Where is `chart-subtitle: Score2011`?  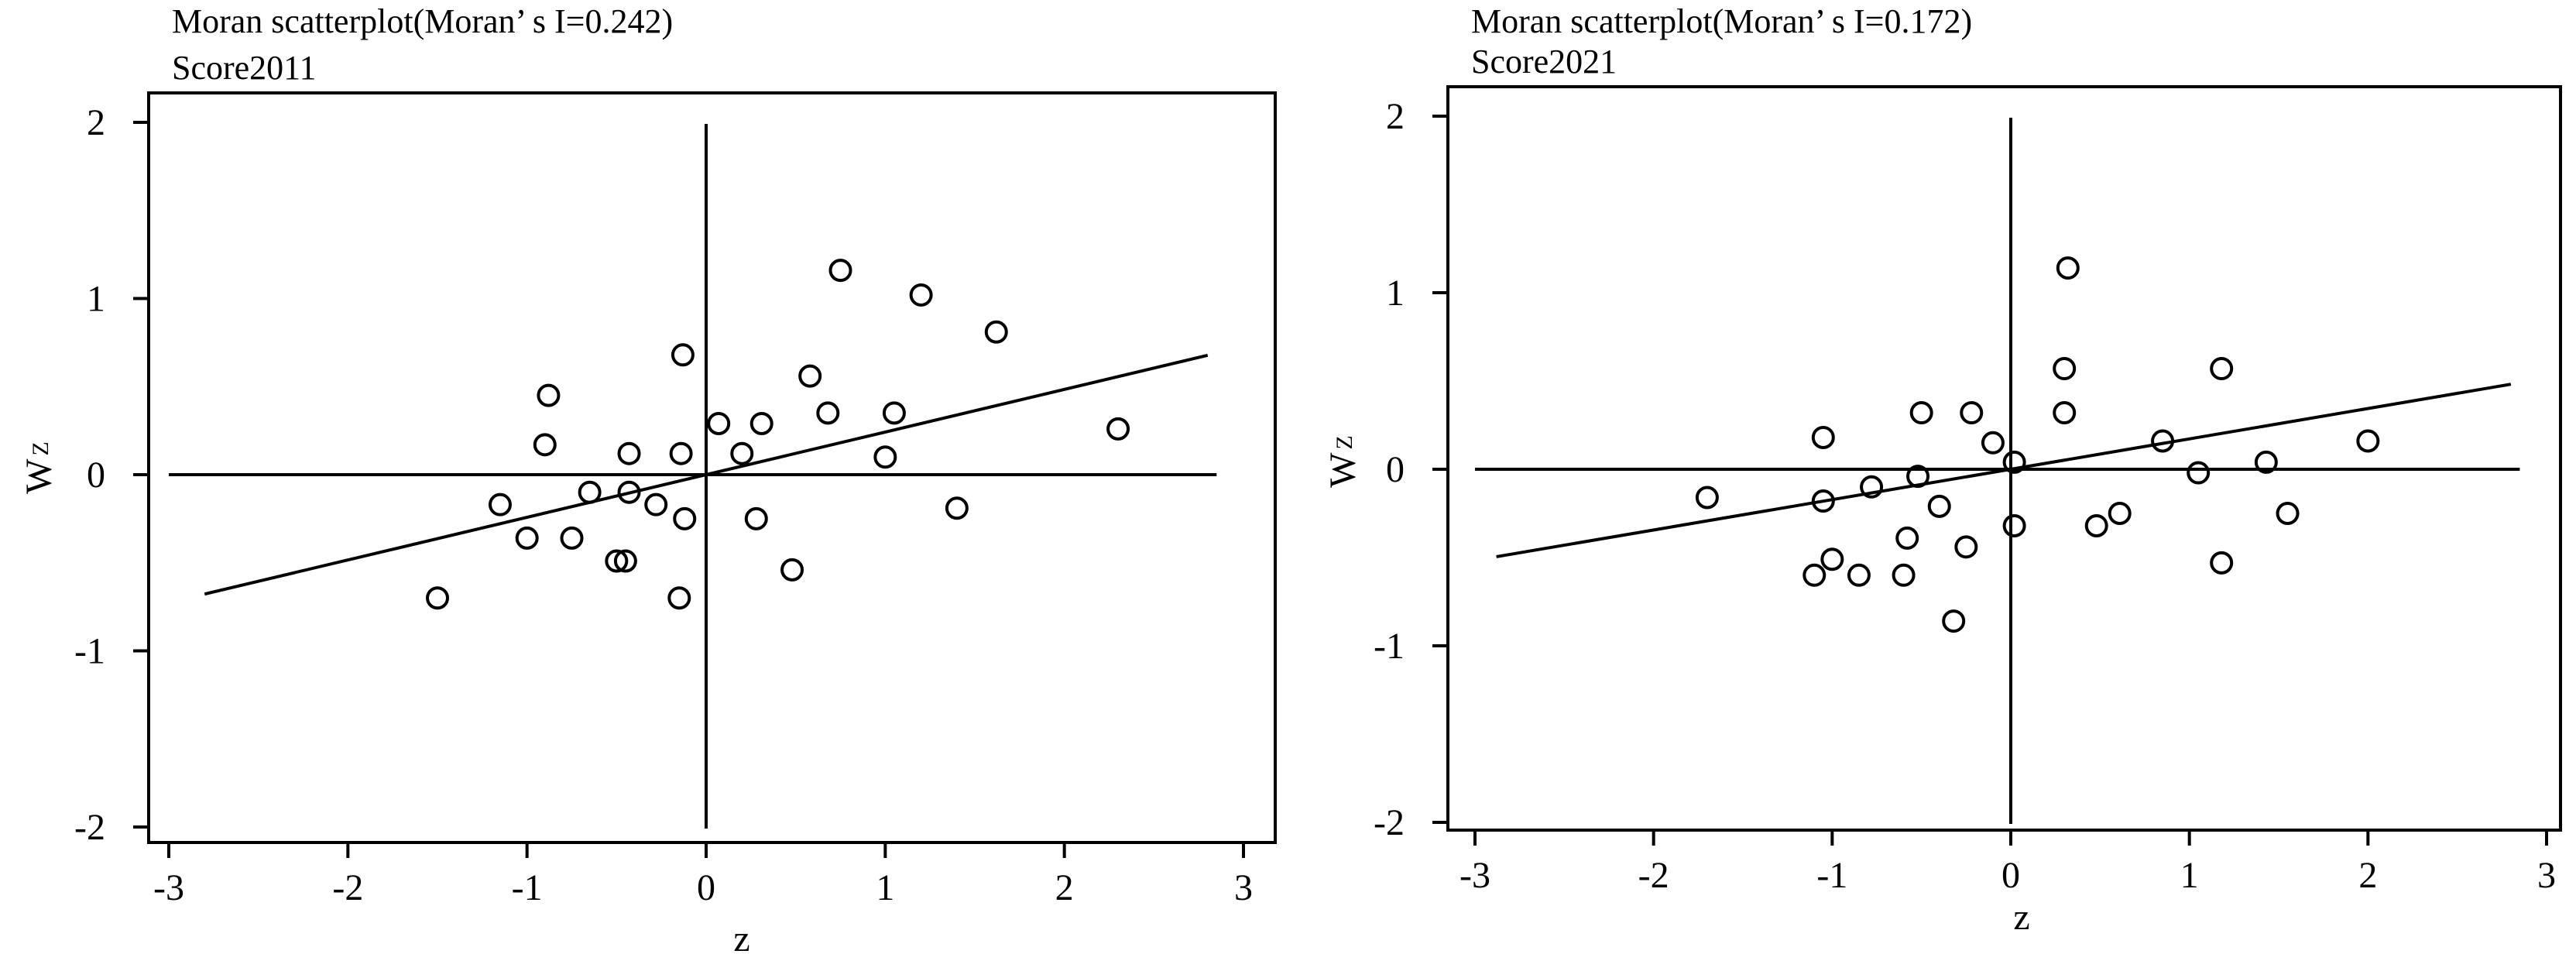 chart-subtitle: Score2011 is located at coordinates (244, 68).